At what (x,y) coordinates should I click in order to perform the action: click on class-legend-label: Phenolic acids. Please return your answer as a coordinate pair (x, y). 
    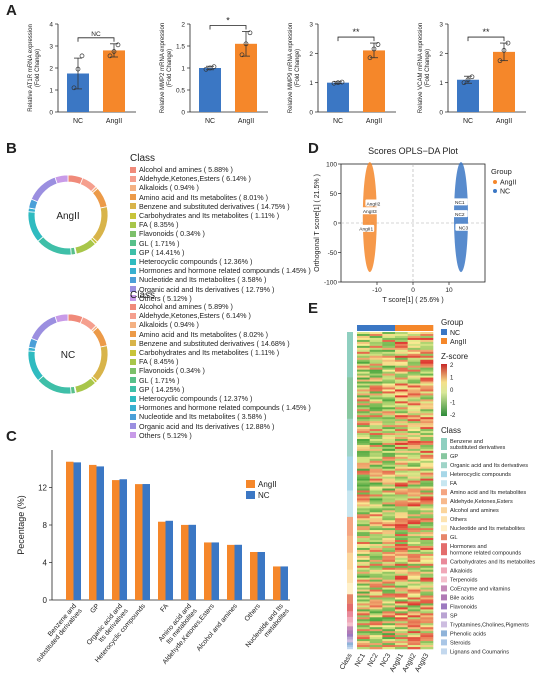
    Looking at the image, I should click on (468, 634).